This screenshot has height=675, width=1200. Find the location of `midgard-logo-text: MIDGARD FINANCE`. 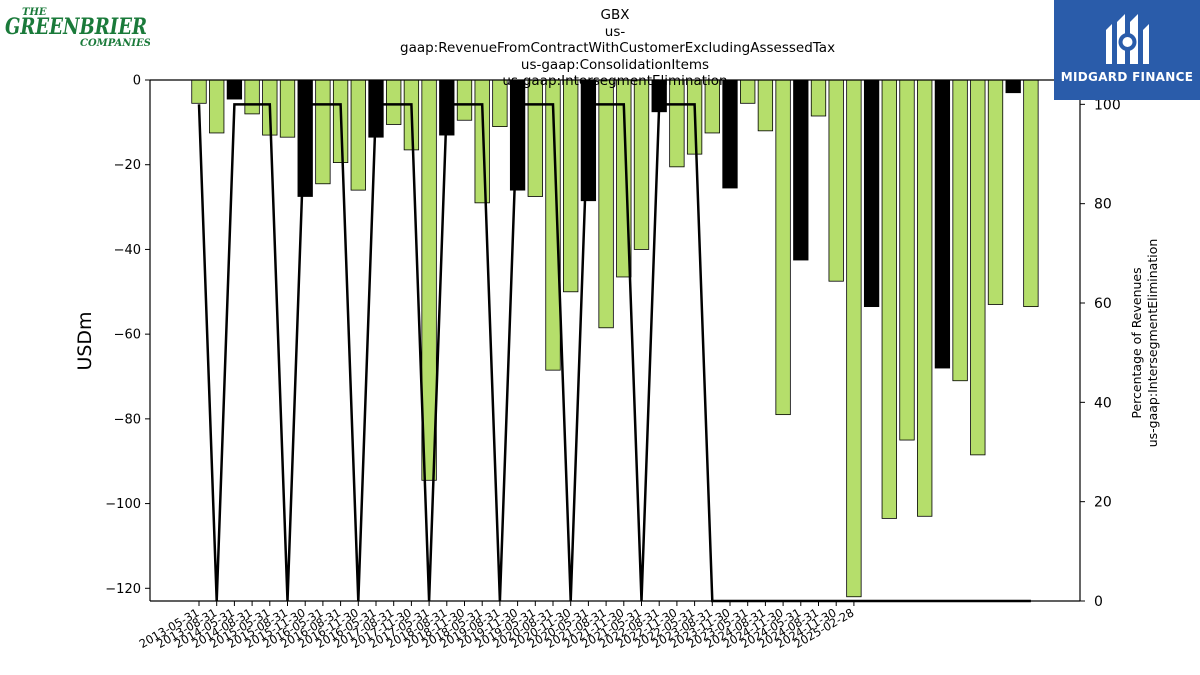

midgard-logo-text: MIDGARD FINANCE is located at coordinates (1127, 77).